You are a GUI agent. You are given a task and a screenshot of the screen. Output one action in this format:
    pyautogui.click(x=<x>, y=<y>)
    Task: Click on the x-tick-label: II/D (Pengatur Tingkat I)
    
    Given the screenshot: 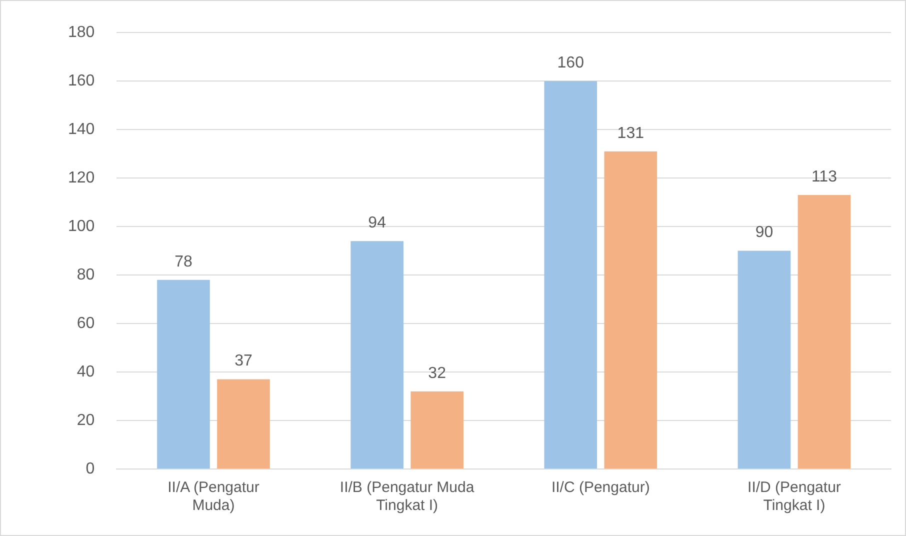 What is the action you would take?
    pyautogui.click(x=794, y=496)
    